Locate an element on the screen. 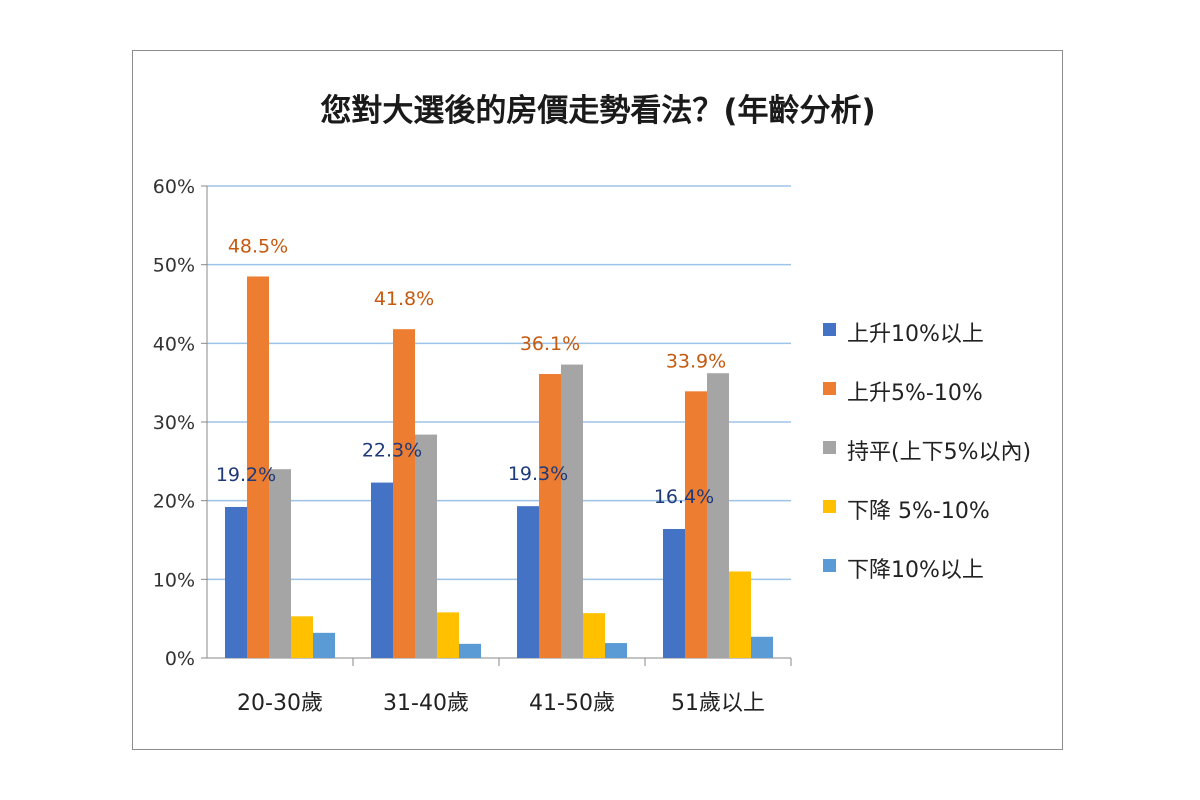 Image resolution: width=1200 pixels, height=800 pixels. chart-title: 您對大選後的房價走勢看法？(年齡分析) is located at coordinates (597, 111).